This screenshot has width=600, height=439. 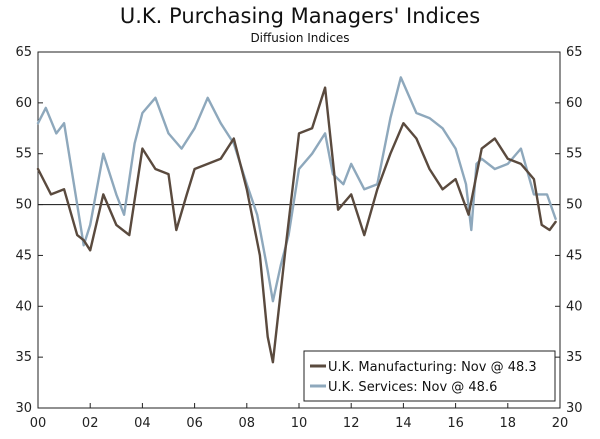 What do you see at coordinates (403, 423) in the screenshot?
I see `x-tick-label: 14` at bounding box center [403, 423].